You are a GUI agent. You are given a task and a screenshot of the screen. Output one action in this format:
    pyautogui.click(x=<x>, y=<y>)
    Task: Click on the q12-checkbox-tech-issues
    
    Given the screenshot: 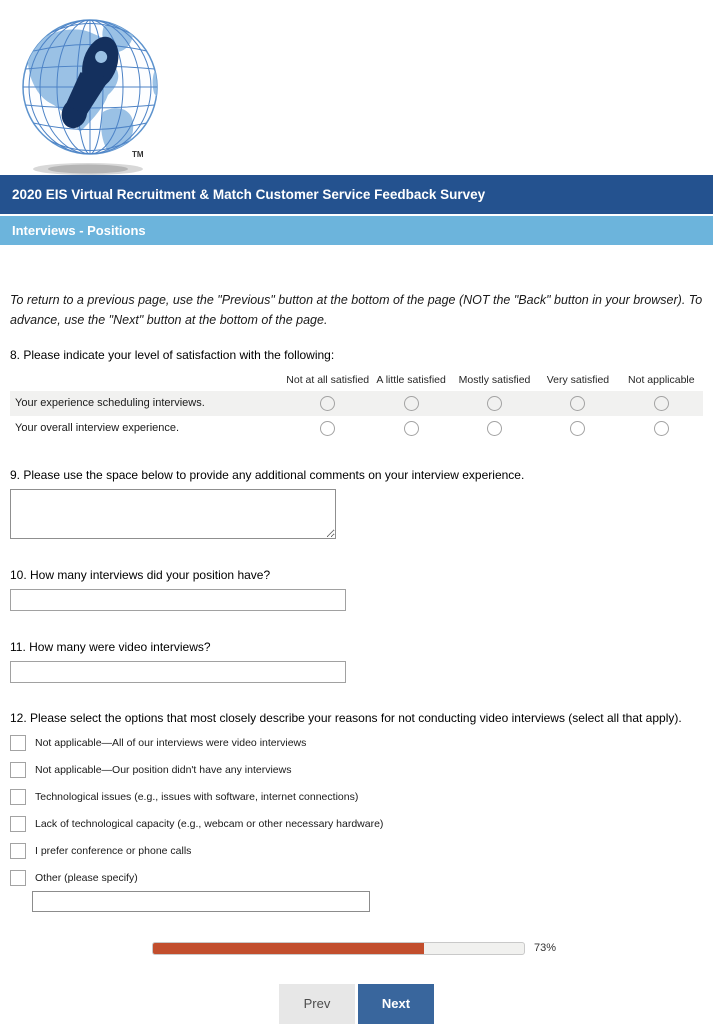 What is the action you would take?
    pyautogui.click(x=18, y=797)
    